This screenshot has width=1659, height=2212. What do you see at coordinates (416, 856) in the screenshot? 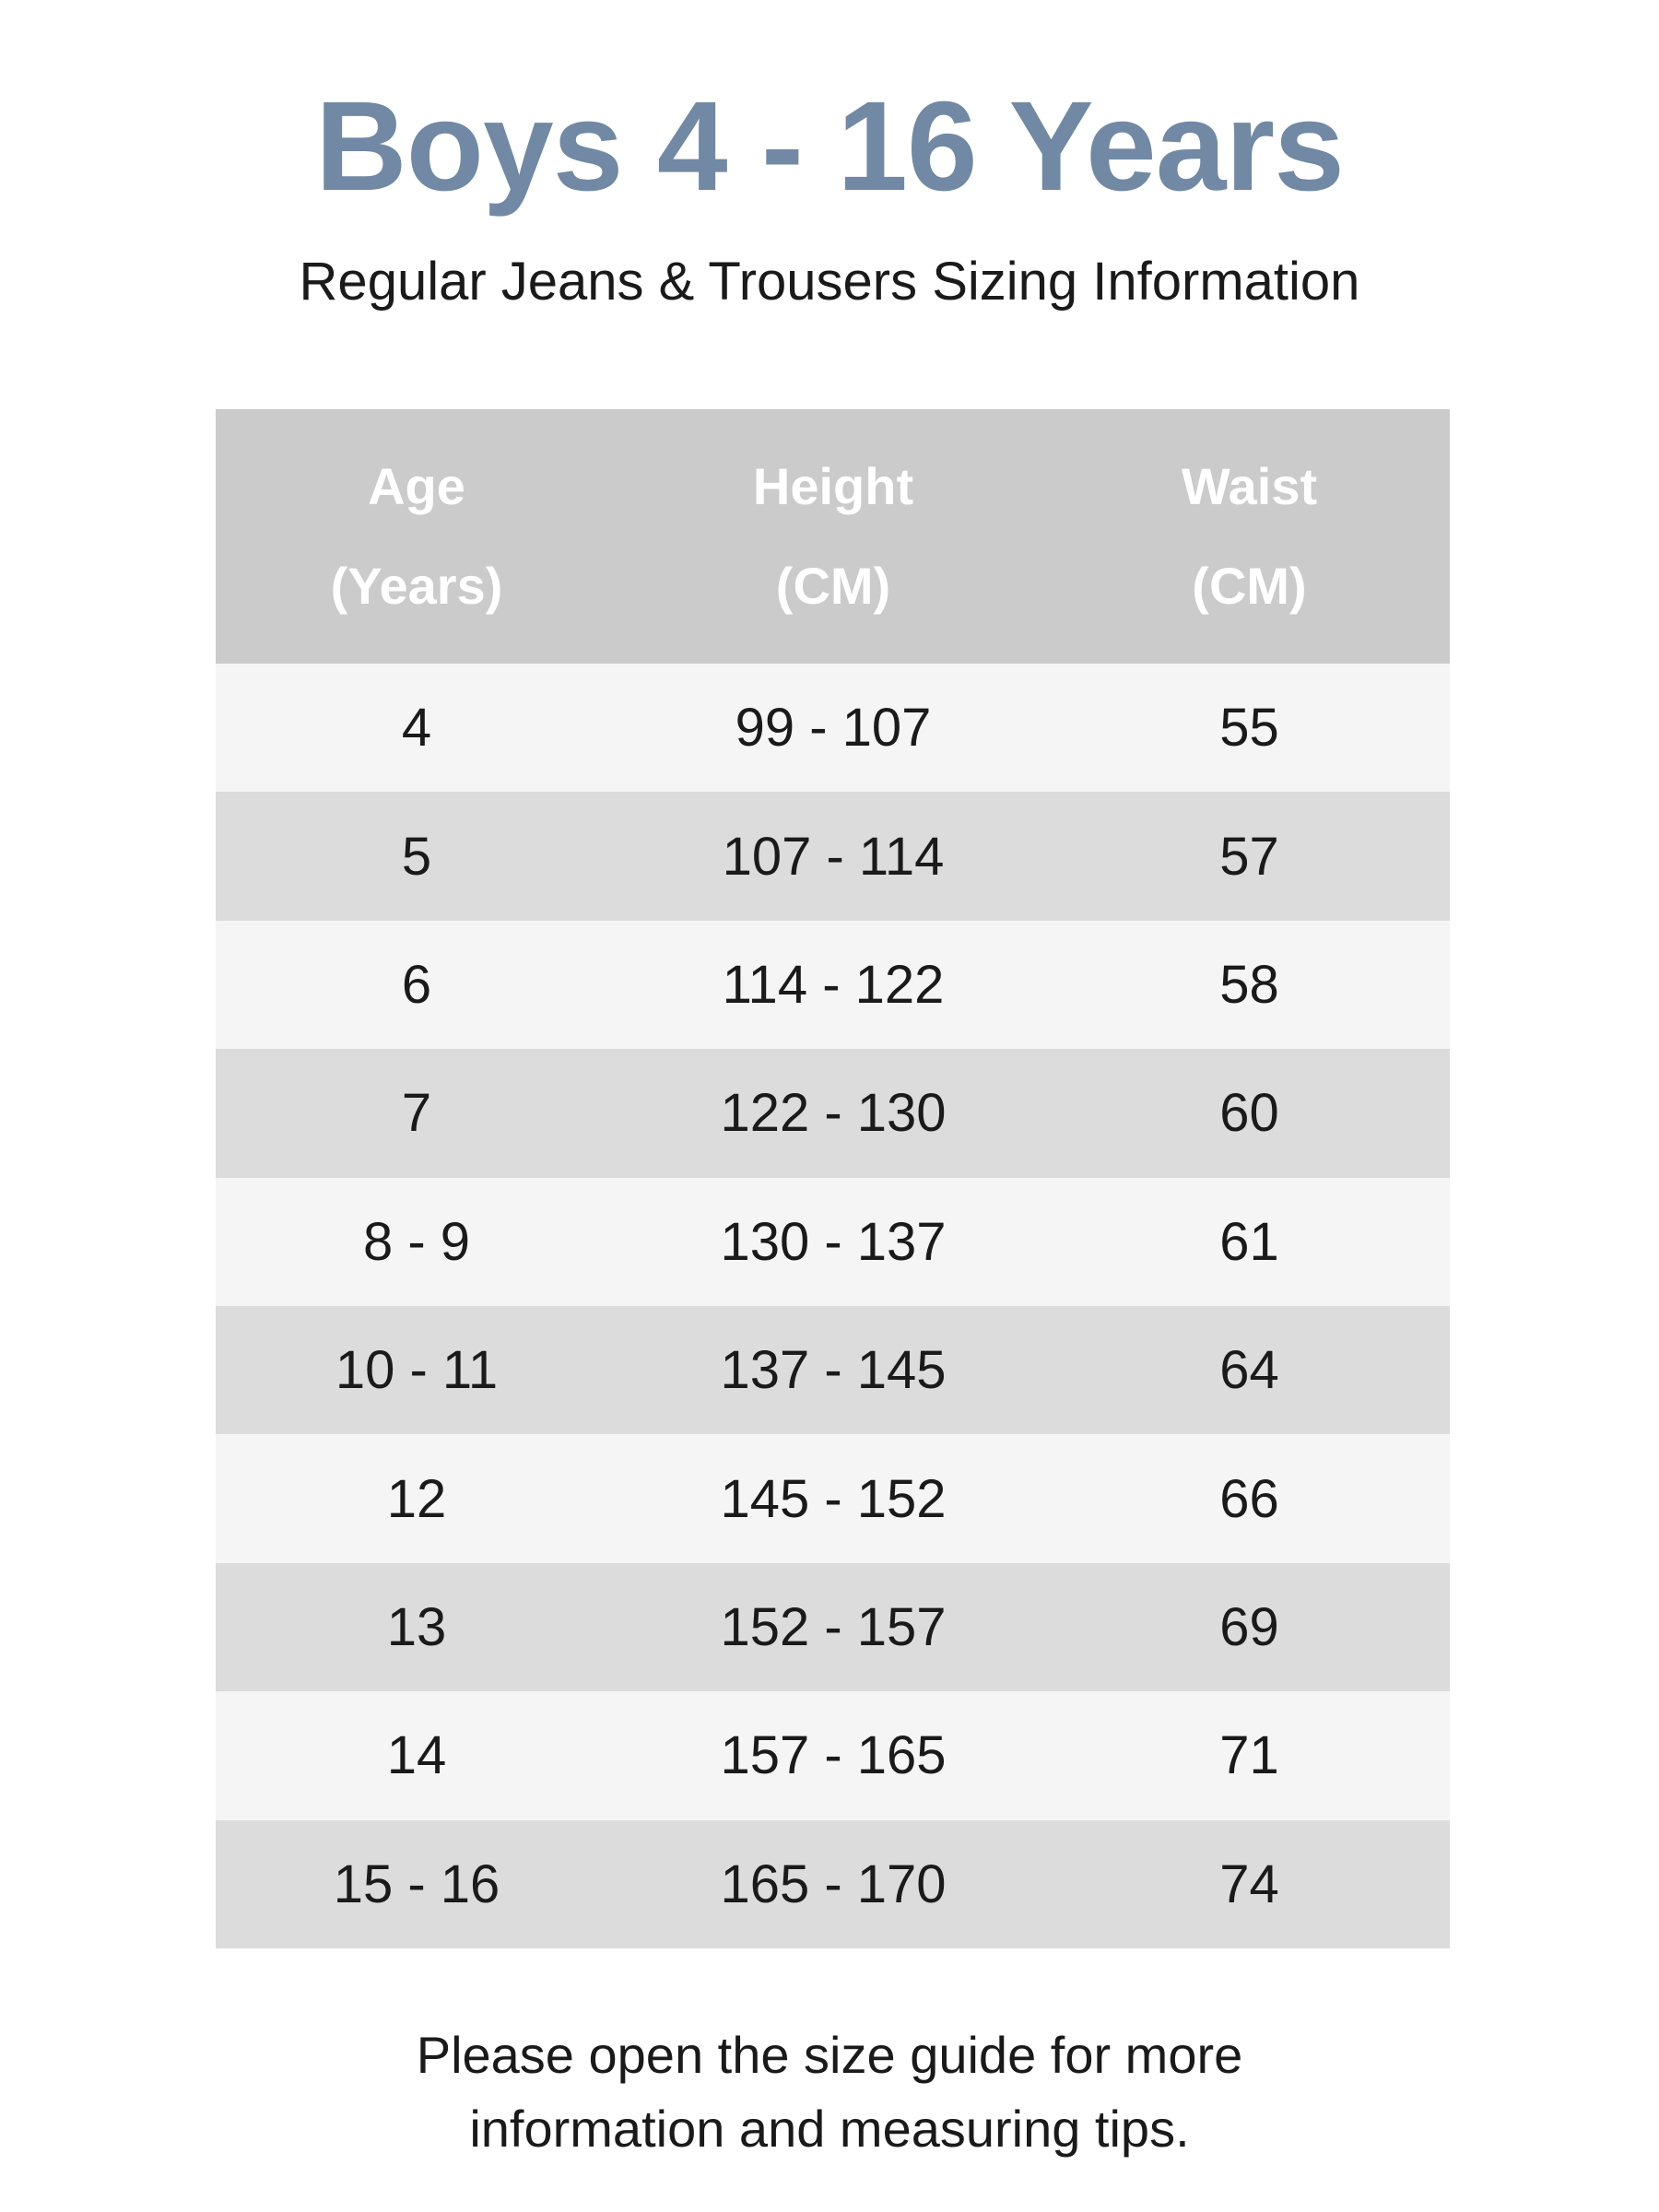
I see `age-cell: 5` at bounding box center [416, 856].